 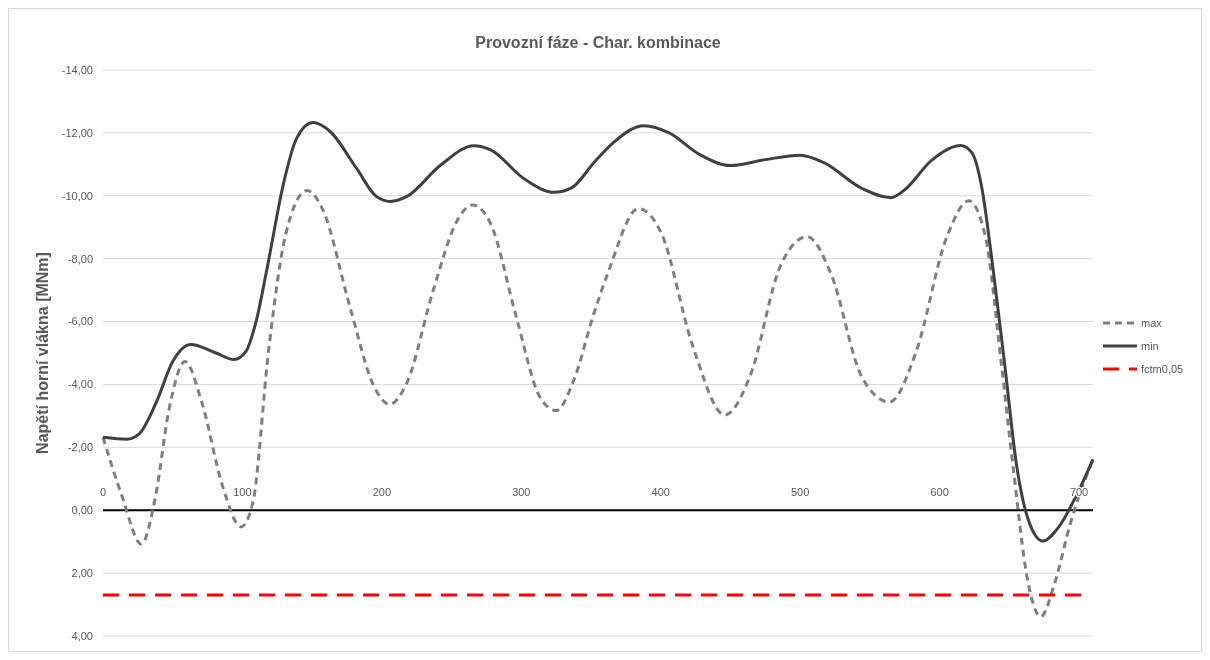 I want to click on y-tick-label: -12,00, so click(x=77, y=132).